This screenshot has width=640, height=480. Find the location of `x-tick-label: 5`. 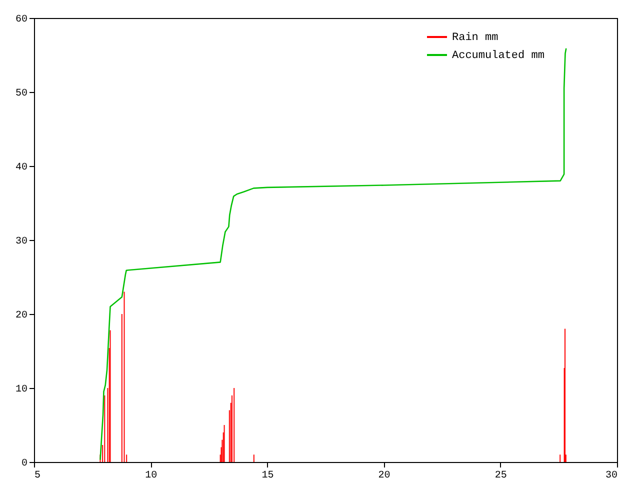

x-tick-label: 5 is located at coordinates (37, 475).